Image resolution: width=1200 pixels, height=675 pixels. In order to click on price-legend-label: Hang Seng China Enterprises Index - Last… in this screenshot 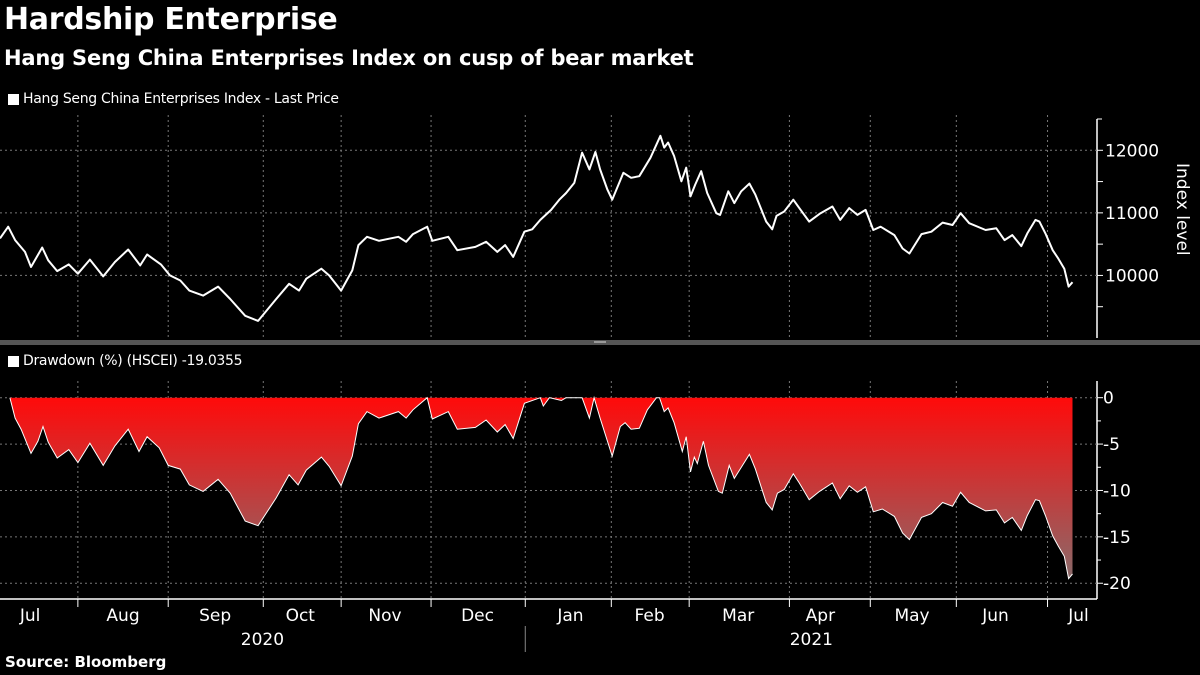, I will do `click(181, 99)`.